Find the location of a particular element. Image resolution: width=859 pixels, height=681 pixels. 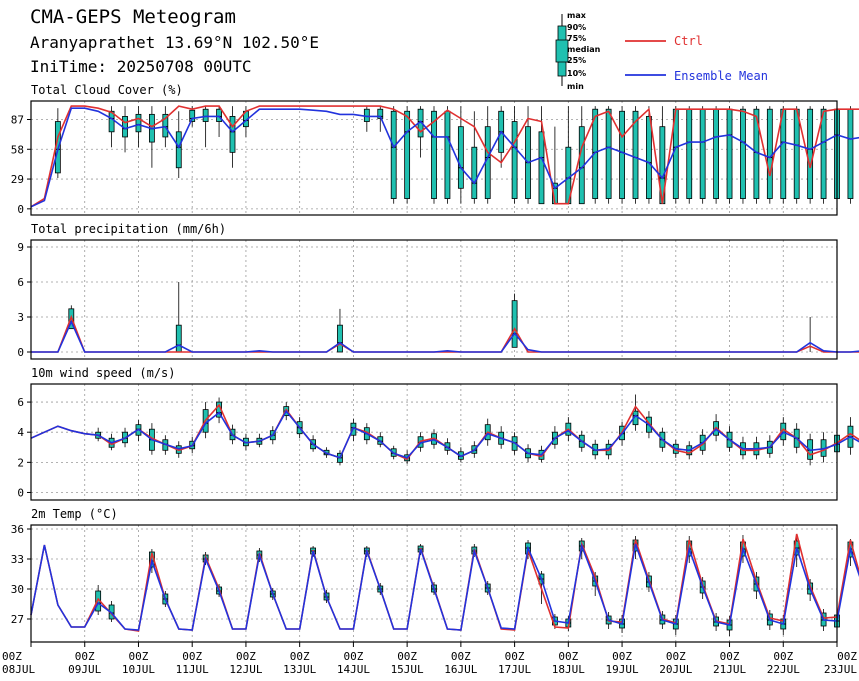

y-tick-label: 87 is located at coordinates (17, 119).